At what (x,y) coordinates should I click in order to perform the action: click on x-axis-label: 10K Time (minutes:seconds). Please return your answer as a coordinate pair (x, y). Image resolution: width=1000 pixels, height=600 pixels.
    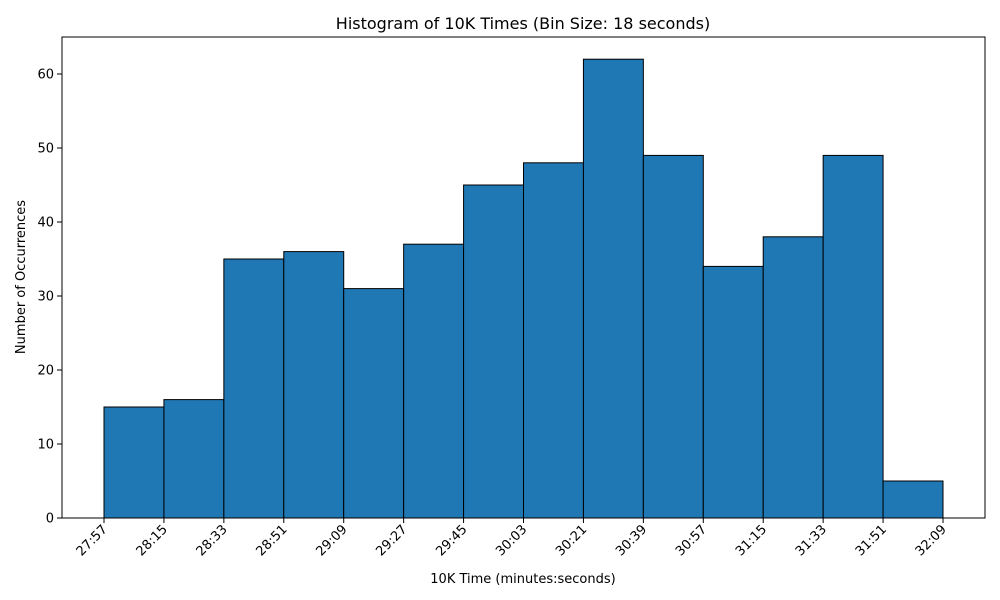
    Looking at the image, I should click on (522, 579).